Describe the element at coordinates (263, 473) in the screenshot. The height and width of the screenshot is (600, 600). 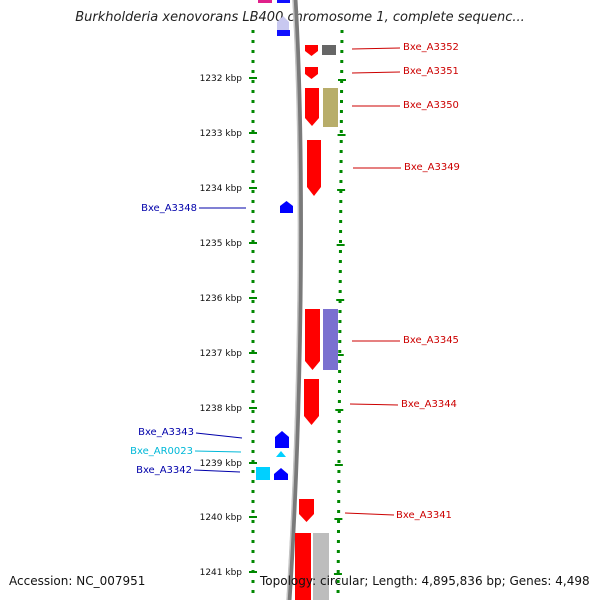
I see `gene-rna-adjacent` at that location.